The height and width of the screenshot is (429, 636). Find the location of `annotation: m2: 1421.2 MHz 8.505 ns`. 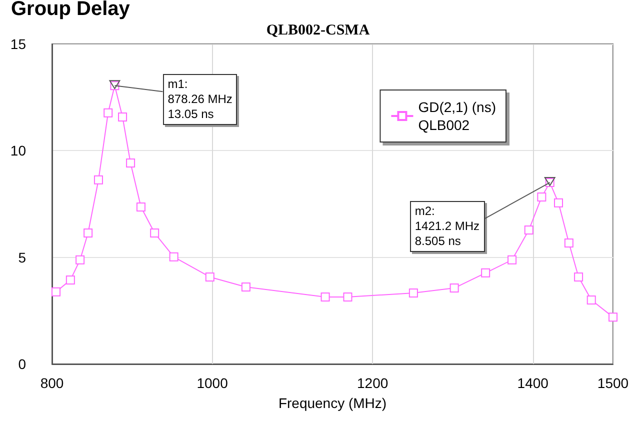

annotation: m2: 1421.2 MHz 8.505 ns is located at coordinates (447, 226).